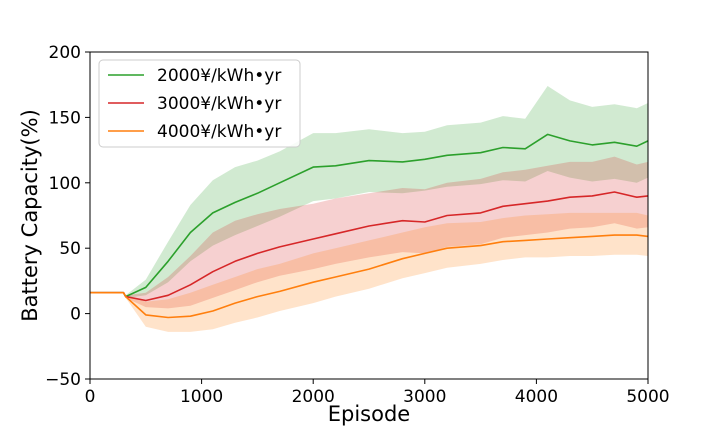  Describe the element at coordinates (536, 397) in the screenshot. I see `x-tick-label: 4000` at that location.